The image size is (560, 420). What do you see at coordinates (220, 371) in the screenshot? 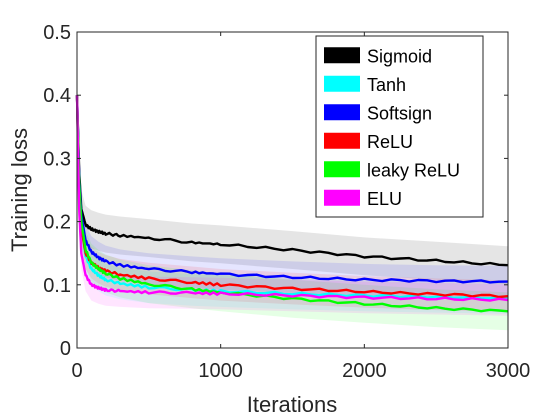
I see `x-tick-label: 1000` at bounding box center [220, 371].